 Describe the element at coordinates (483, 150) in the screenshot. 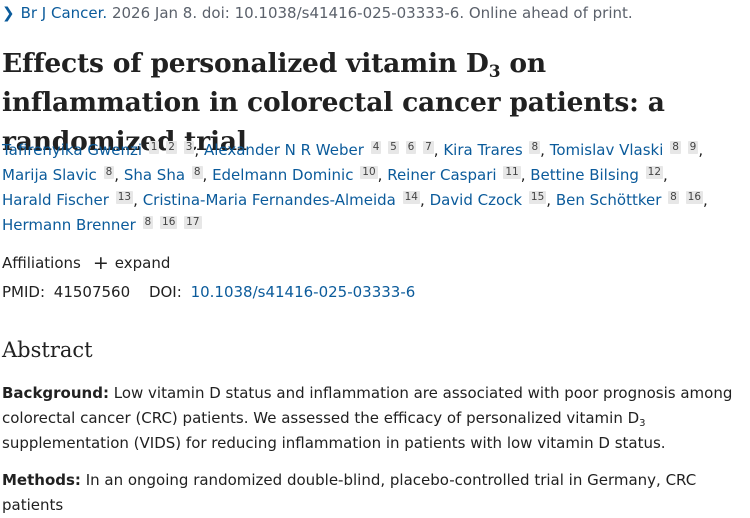

I see `author-link: Kira Trares` at that location.